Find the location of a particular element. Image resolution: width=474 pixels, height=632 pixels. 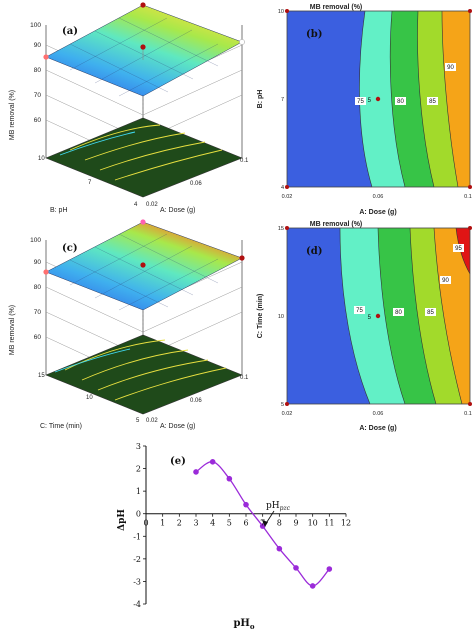

x-tick-label: 8 is located at coordinates (279, 523).